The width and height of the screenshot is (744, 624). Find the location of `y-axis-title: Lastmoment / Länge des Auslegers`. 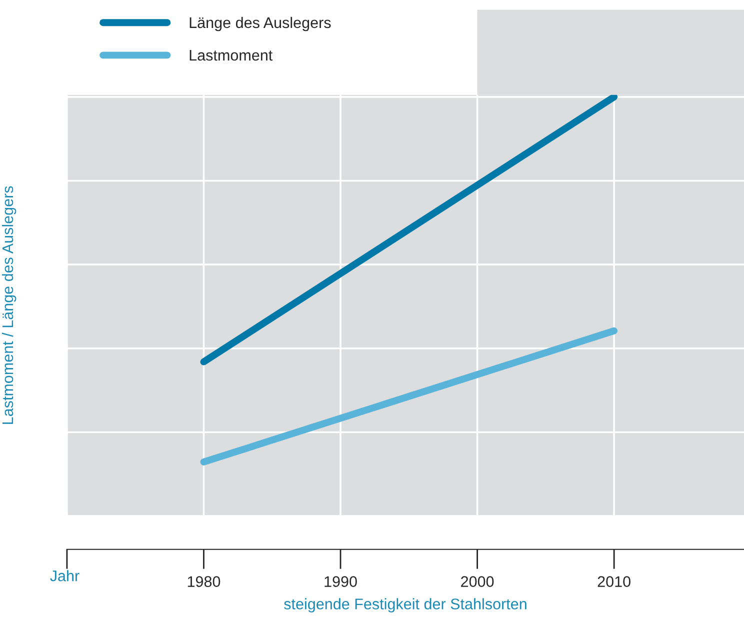

y-axis-title: Lastmoment / Länge des Auslegers is located at coordinates (9, 305).